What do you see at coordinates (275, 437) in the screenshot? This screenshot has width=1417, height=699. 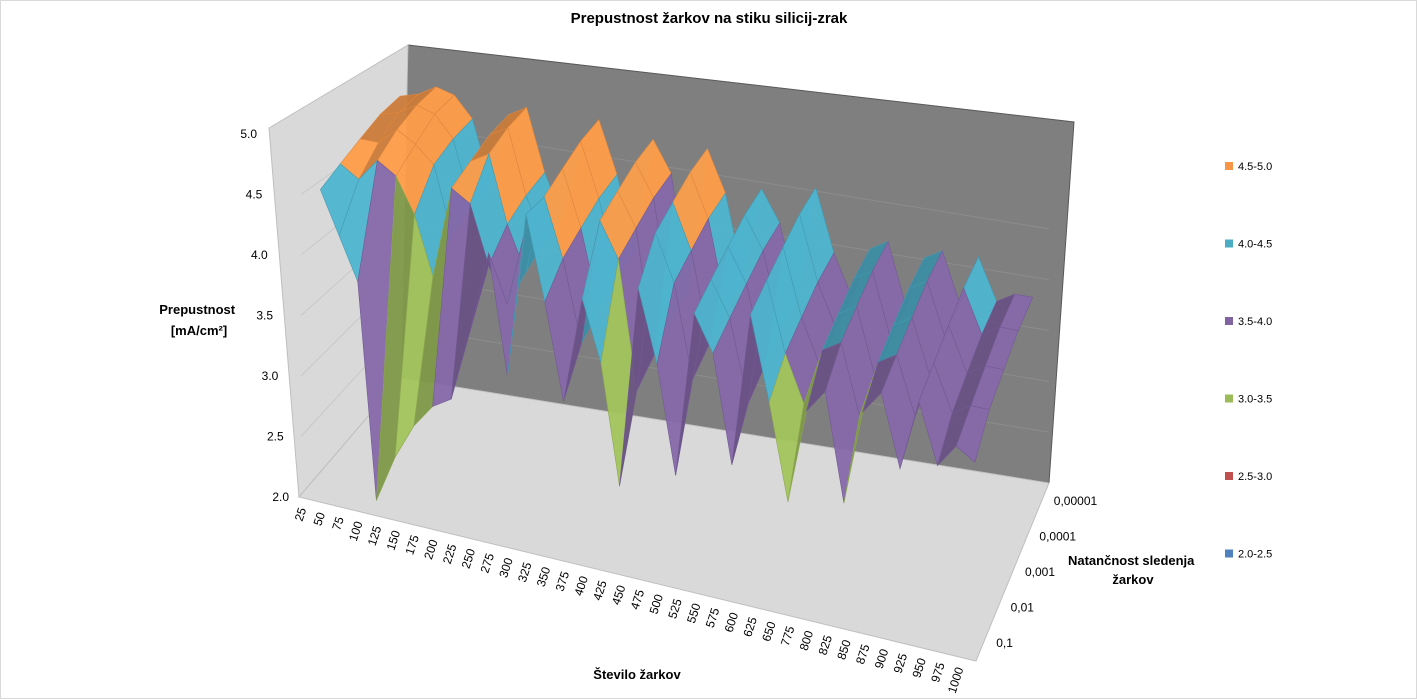 I see `z-tick-label: 2.5` at bounding box center [275, 437].